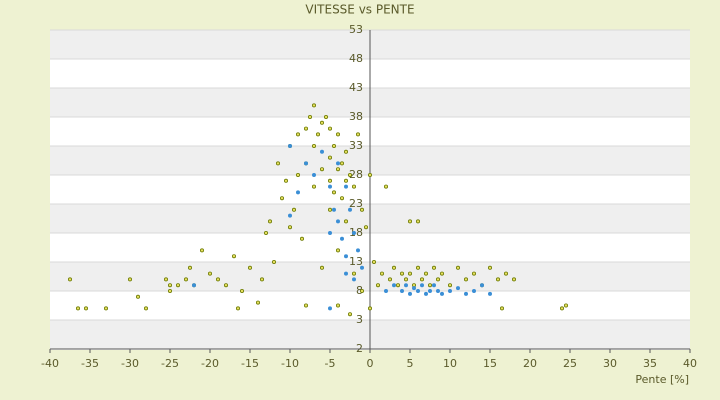  I want to click on x-tick-label: 35, so click(650, 363).